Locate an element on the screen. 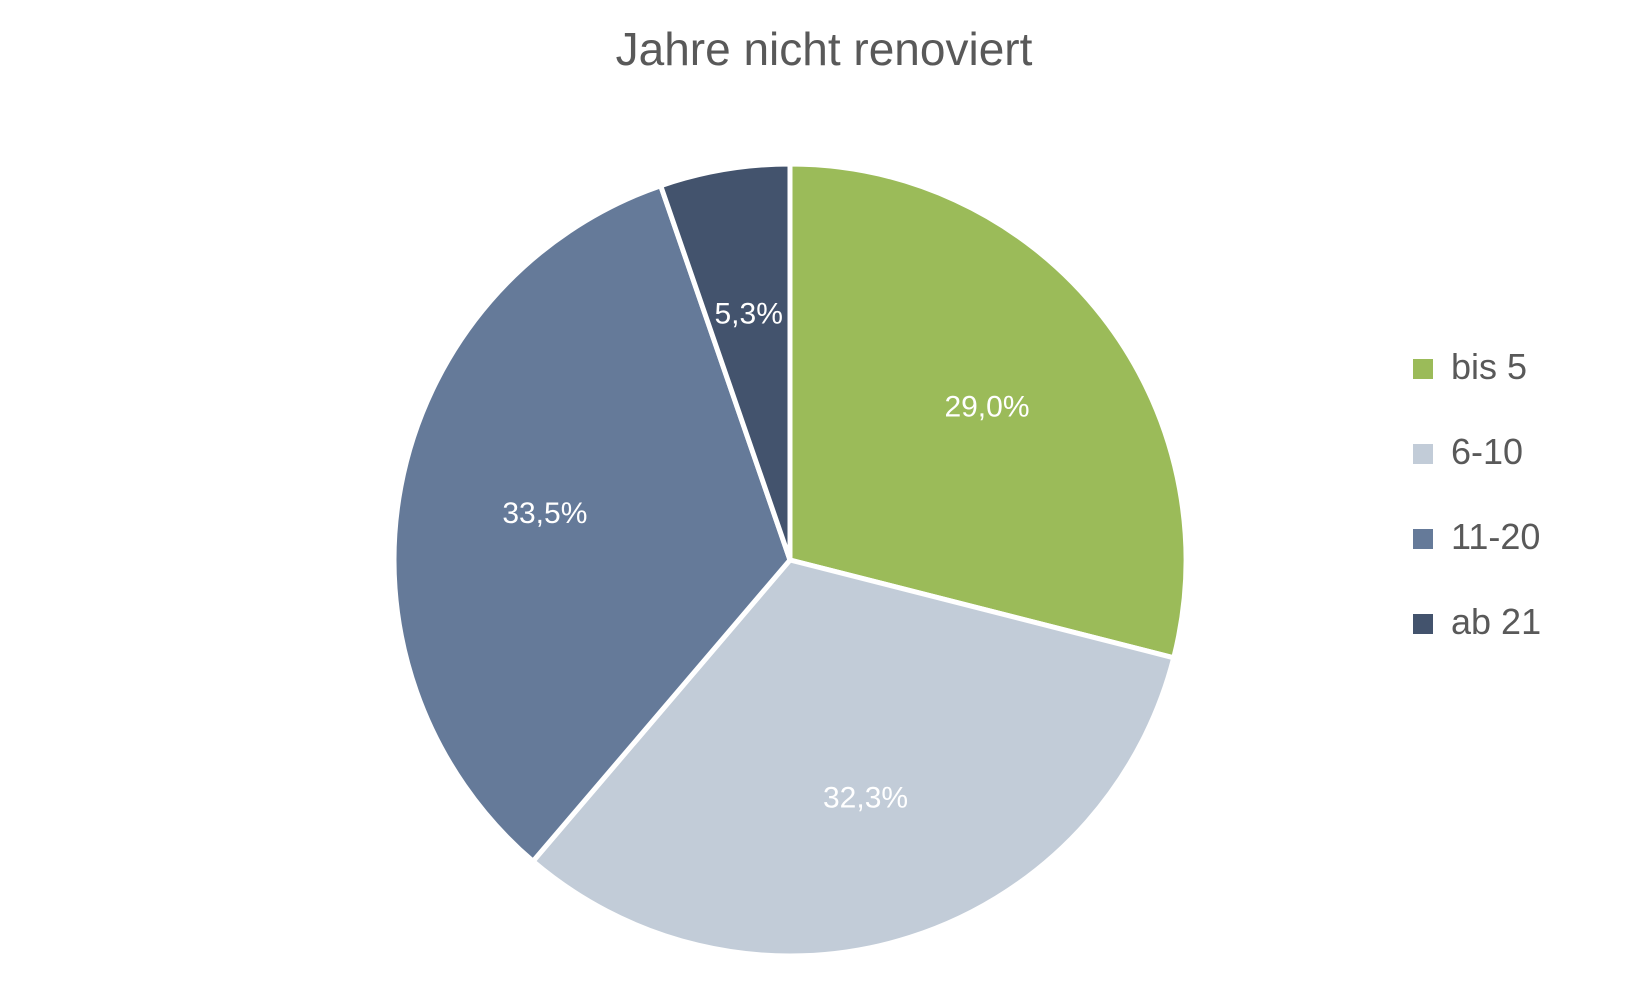  legend-item-11-20: 11-20 is located at coordinates (1477, 557).